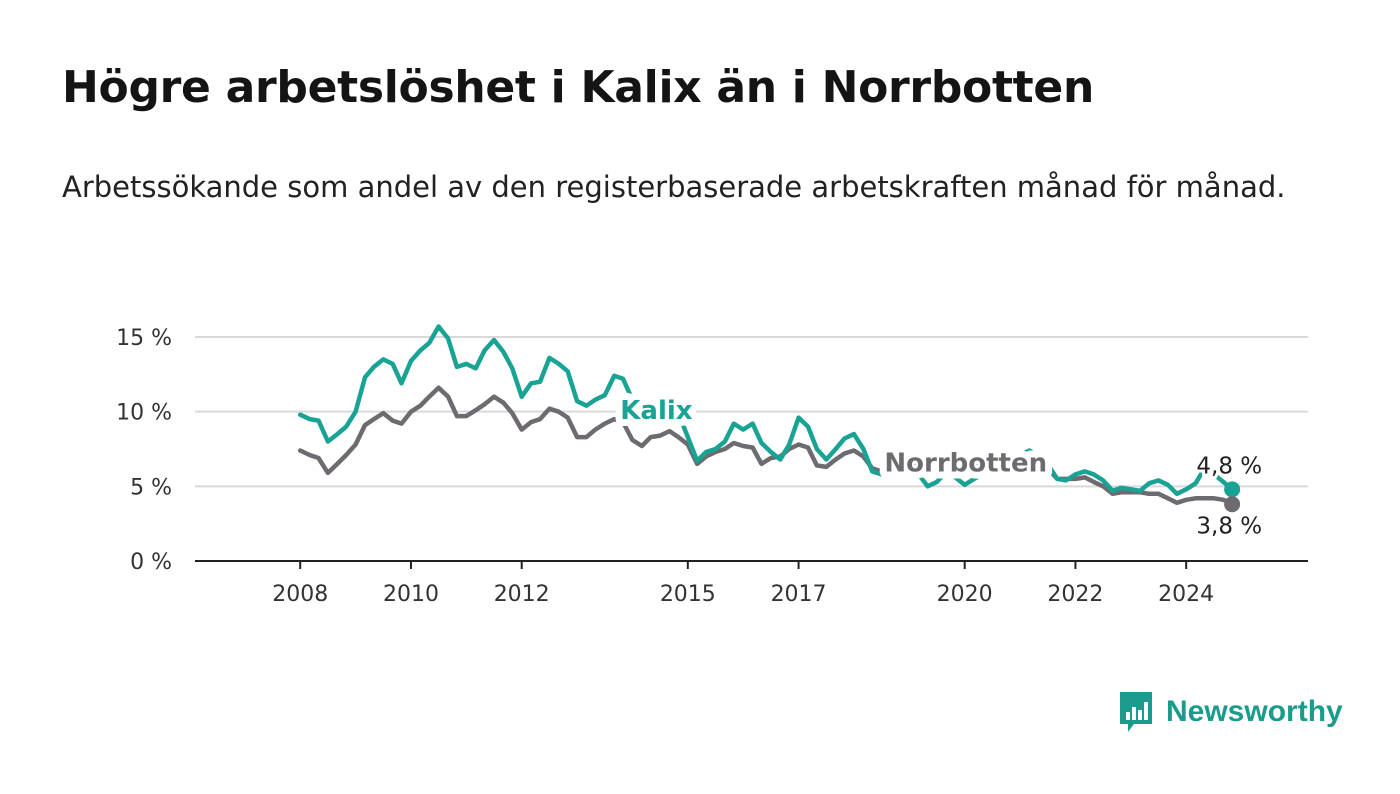 The width and height of the screenshot is (1400, 794). Describe the element at coordinates (300, 594) in the screenshot. I see `x-tick-label: 2008` at that location.